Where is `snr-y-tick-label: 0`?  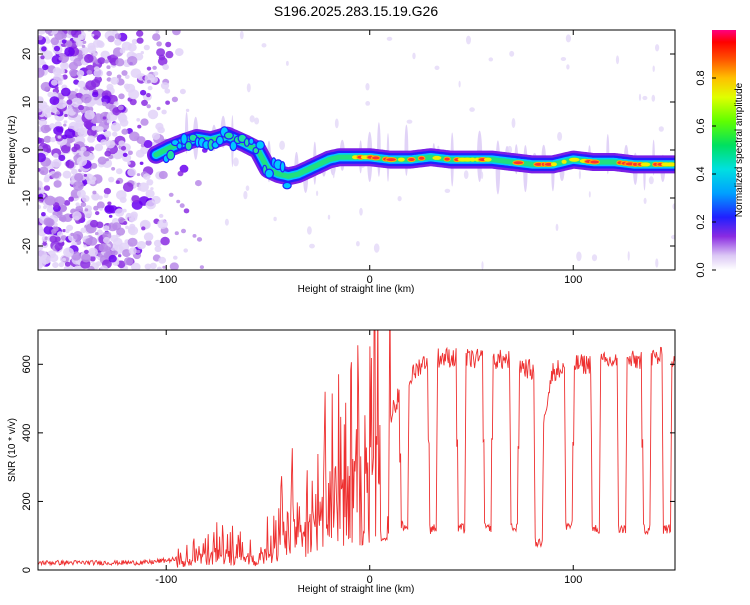
snr-y-tick-label: 0 is located at coordinates (27, 570).